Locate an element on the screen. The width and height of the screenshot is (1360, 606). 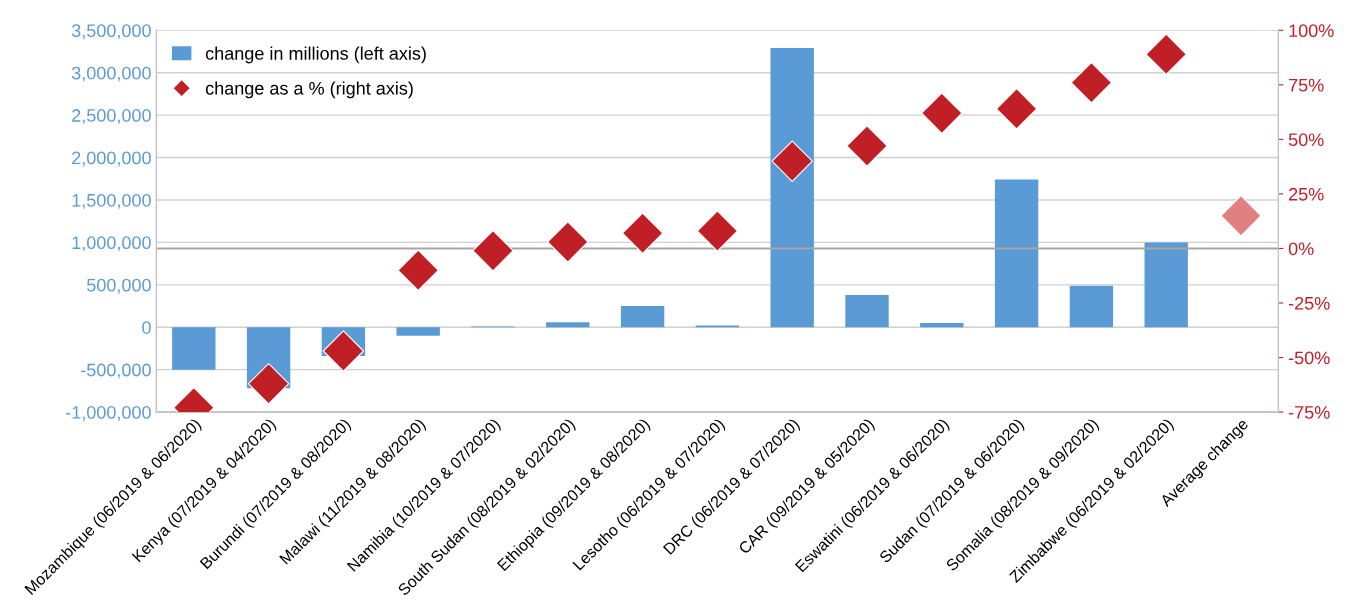
y2-tick-label: -75% is located at coordinates (1309, 412).